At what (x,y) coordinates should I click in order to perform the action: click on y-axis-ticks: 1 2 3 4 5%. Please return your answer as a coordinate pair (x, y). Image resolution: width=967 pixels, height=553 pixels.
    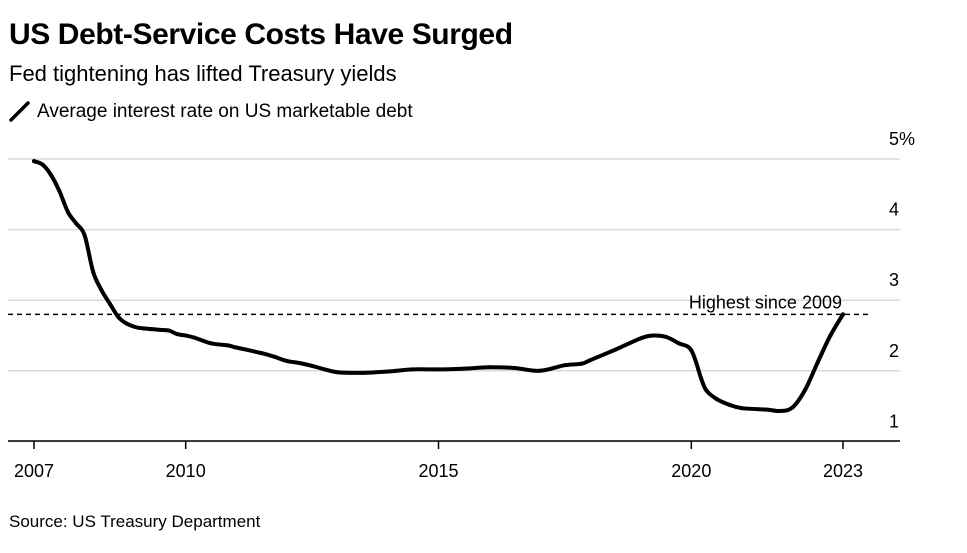
    Looking at the image, I should click on (902, 280).